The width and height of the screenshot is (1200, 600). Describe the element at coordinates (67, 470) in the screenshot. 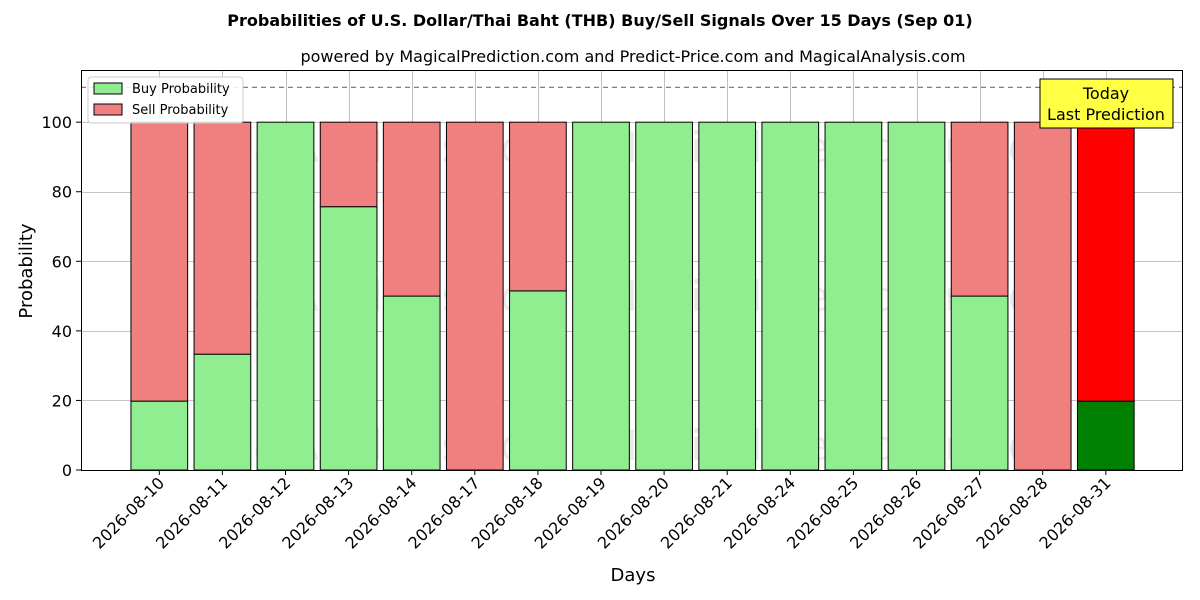

I see `y-tick-label: 0` at that location.